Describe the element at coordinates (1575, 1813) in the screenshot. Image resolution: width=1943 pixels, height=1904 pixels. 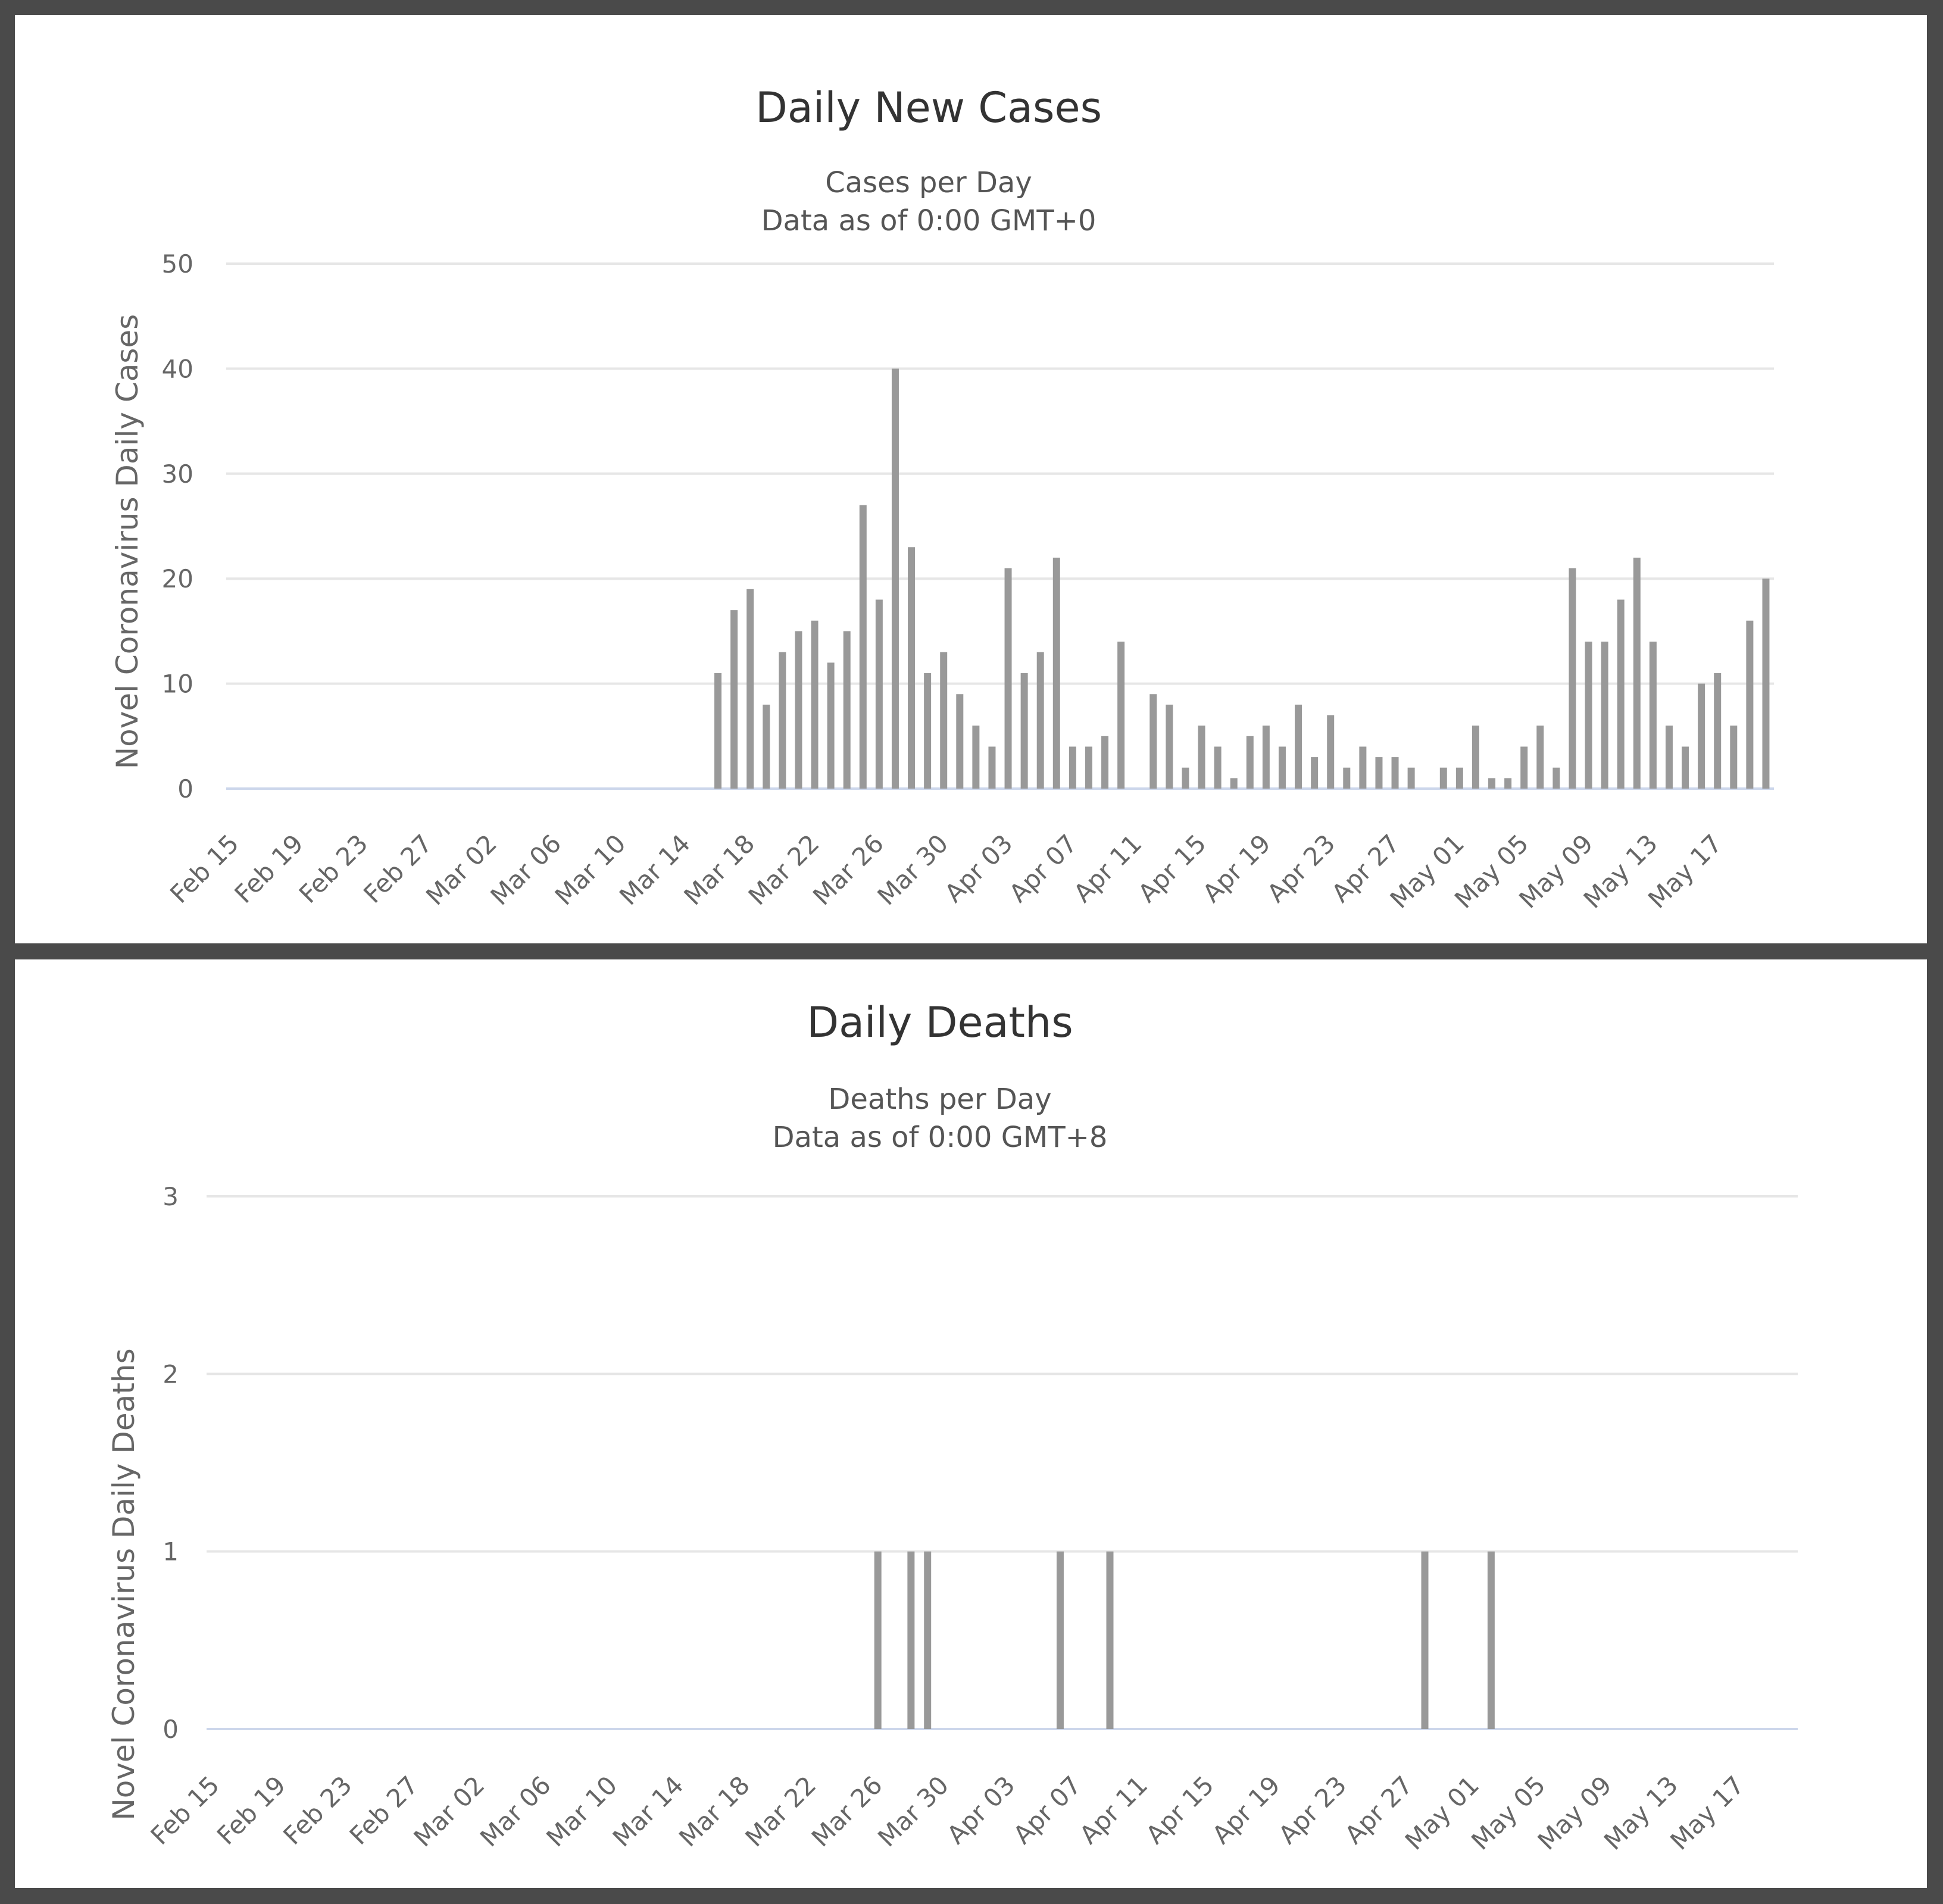
I see `x-tick-label: May 09` at that location.